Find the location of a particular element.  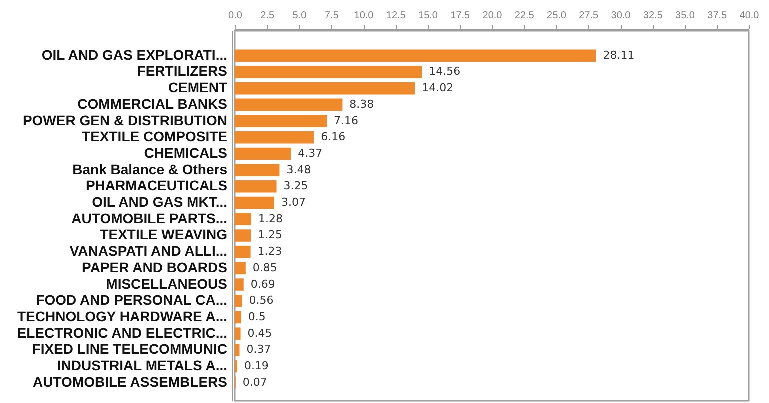

x-tick-label: 17.5 is located at coordinates (460, 16).